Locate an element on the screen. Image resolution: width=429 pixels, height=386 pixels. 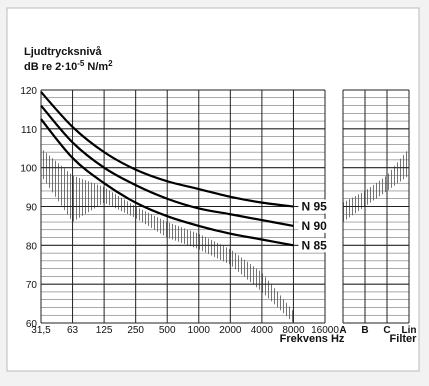
filter-axis-label: Filter is located at coordinates (404, 339).